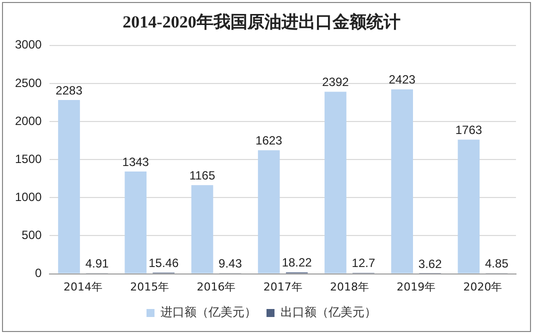  I want to click on data-label: 2423, so click(402, 79).